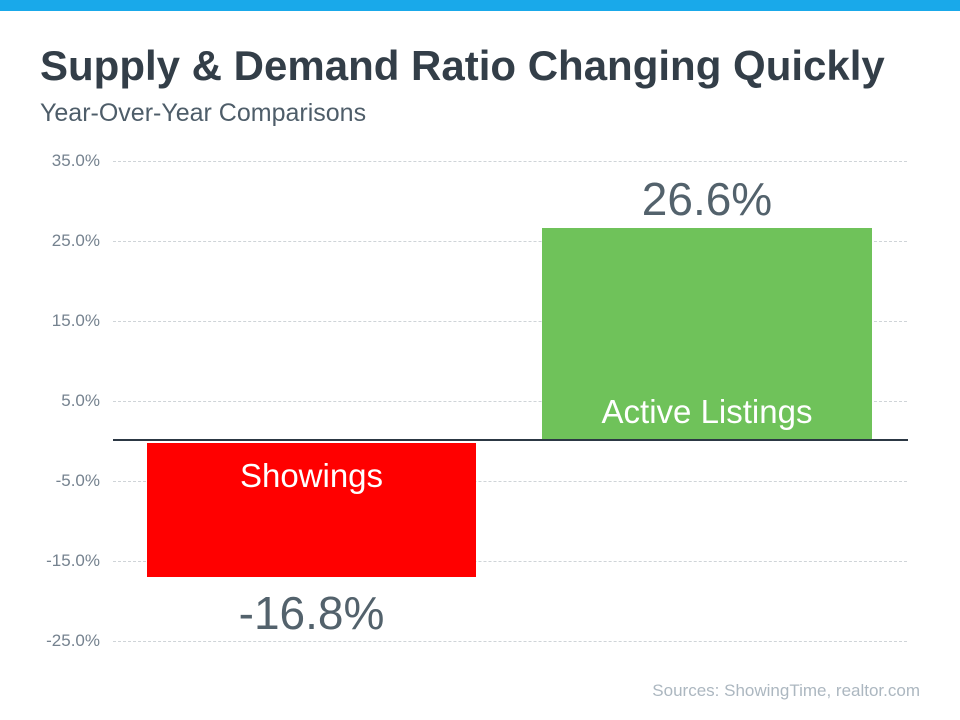 This screenshot has width=960, height=720. What do you see at coordinates (480, 5) in the screenshot?
I see `top-accent-bar` at bounding box center [480, 5].